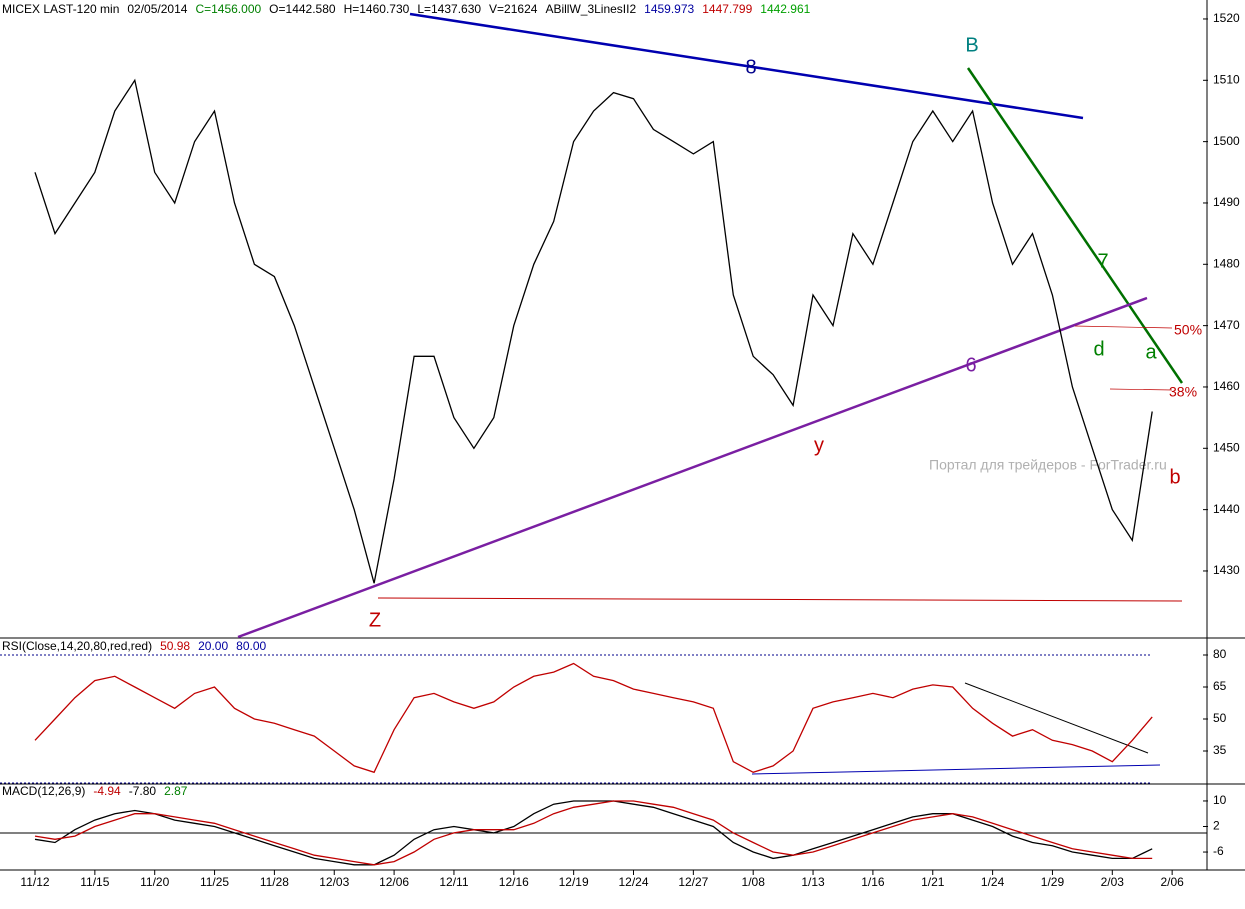 The height and width of the screenshot is (909, 1245). Describe the element at coordinates (633, 882) in the screenshot. I see `x-tick-label: 12/24` at that location.